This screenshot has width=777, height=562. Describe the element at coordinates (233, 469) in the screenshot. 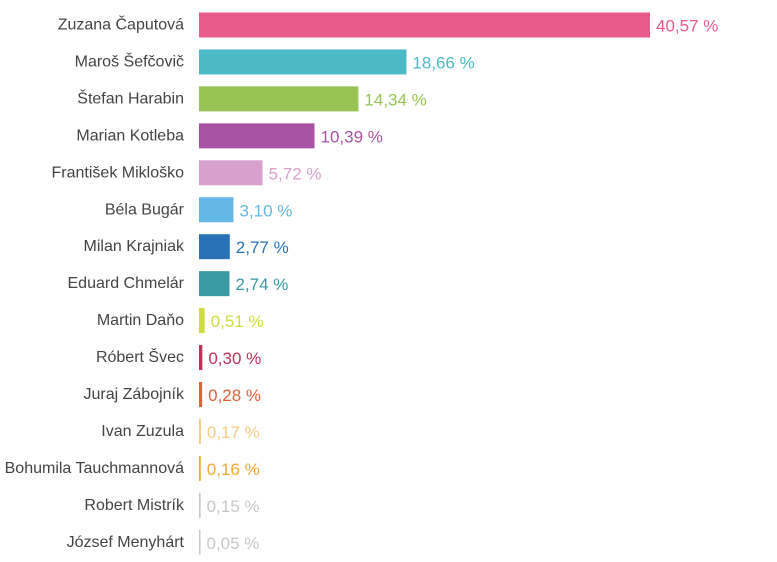

I see `value-label-bohumila-tauchmannova: 0,16 %` at that location.